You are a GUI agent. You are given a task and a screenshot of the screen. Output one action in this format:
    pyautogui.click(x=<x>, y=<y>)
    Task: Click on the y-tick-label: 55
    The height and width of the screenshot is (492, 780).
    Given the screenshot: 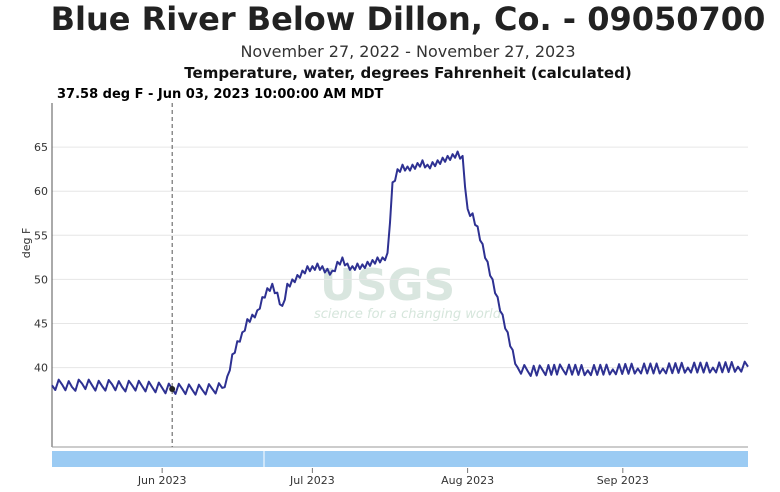 What is the action you would take?
    pyautogui.click(x=41, y=235)
    